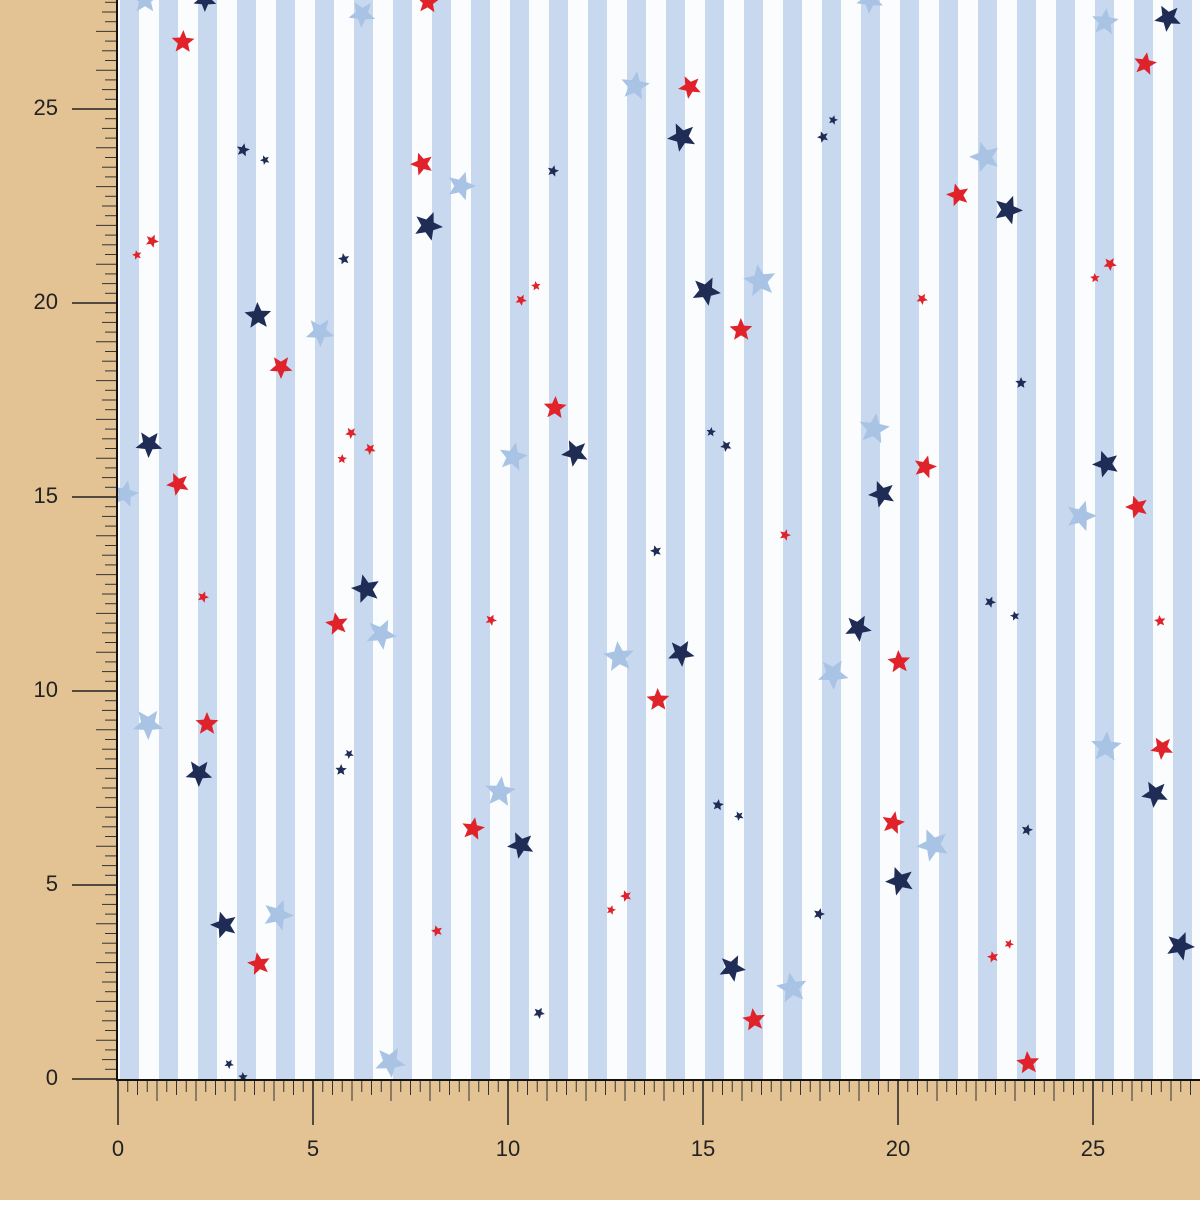 This screenshot has width=1200, height=1205. What do you see at coordinates (46, 107) in the screenshot?
I see `ruler-label: 25` at bounding box center [46, 107].